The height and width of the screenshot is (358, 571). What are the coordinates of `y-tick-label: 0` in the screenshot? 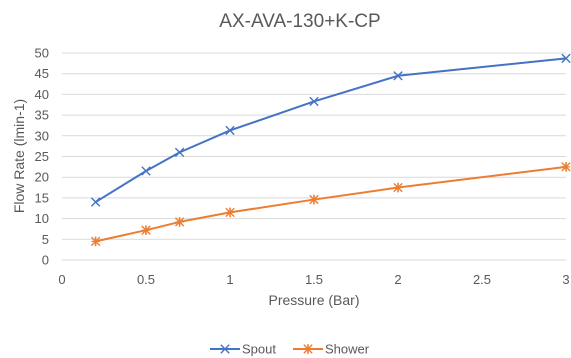 It's located at (45, 260).